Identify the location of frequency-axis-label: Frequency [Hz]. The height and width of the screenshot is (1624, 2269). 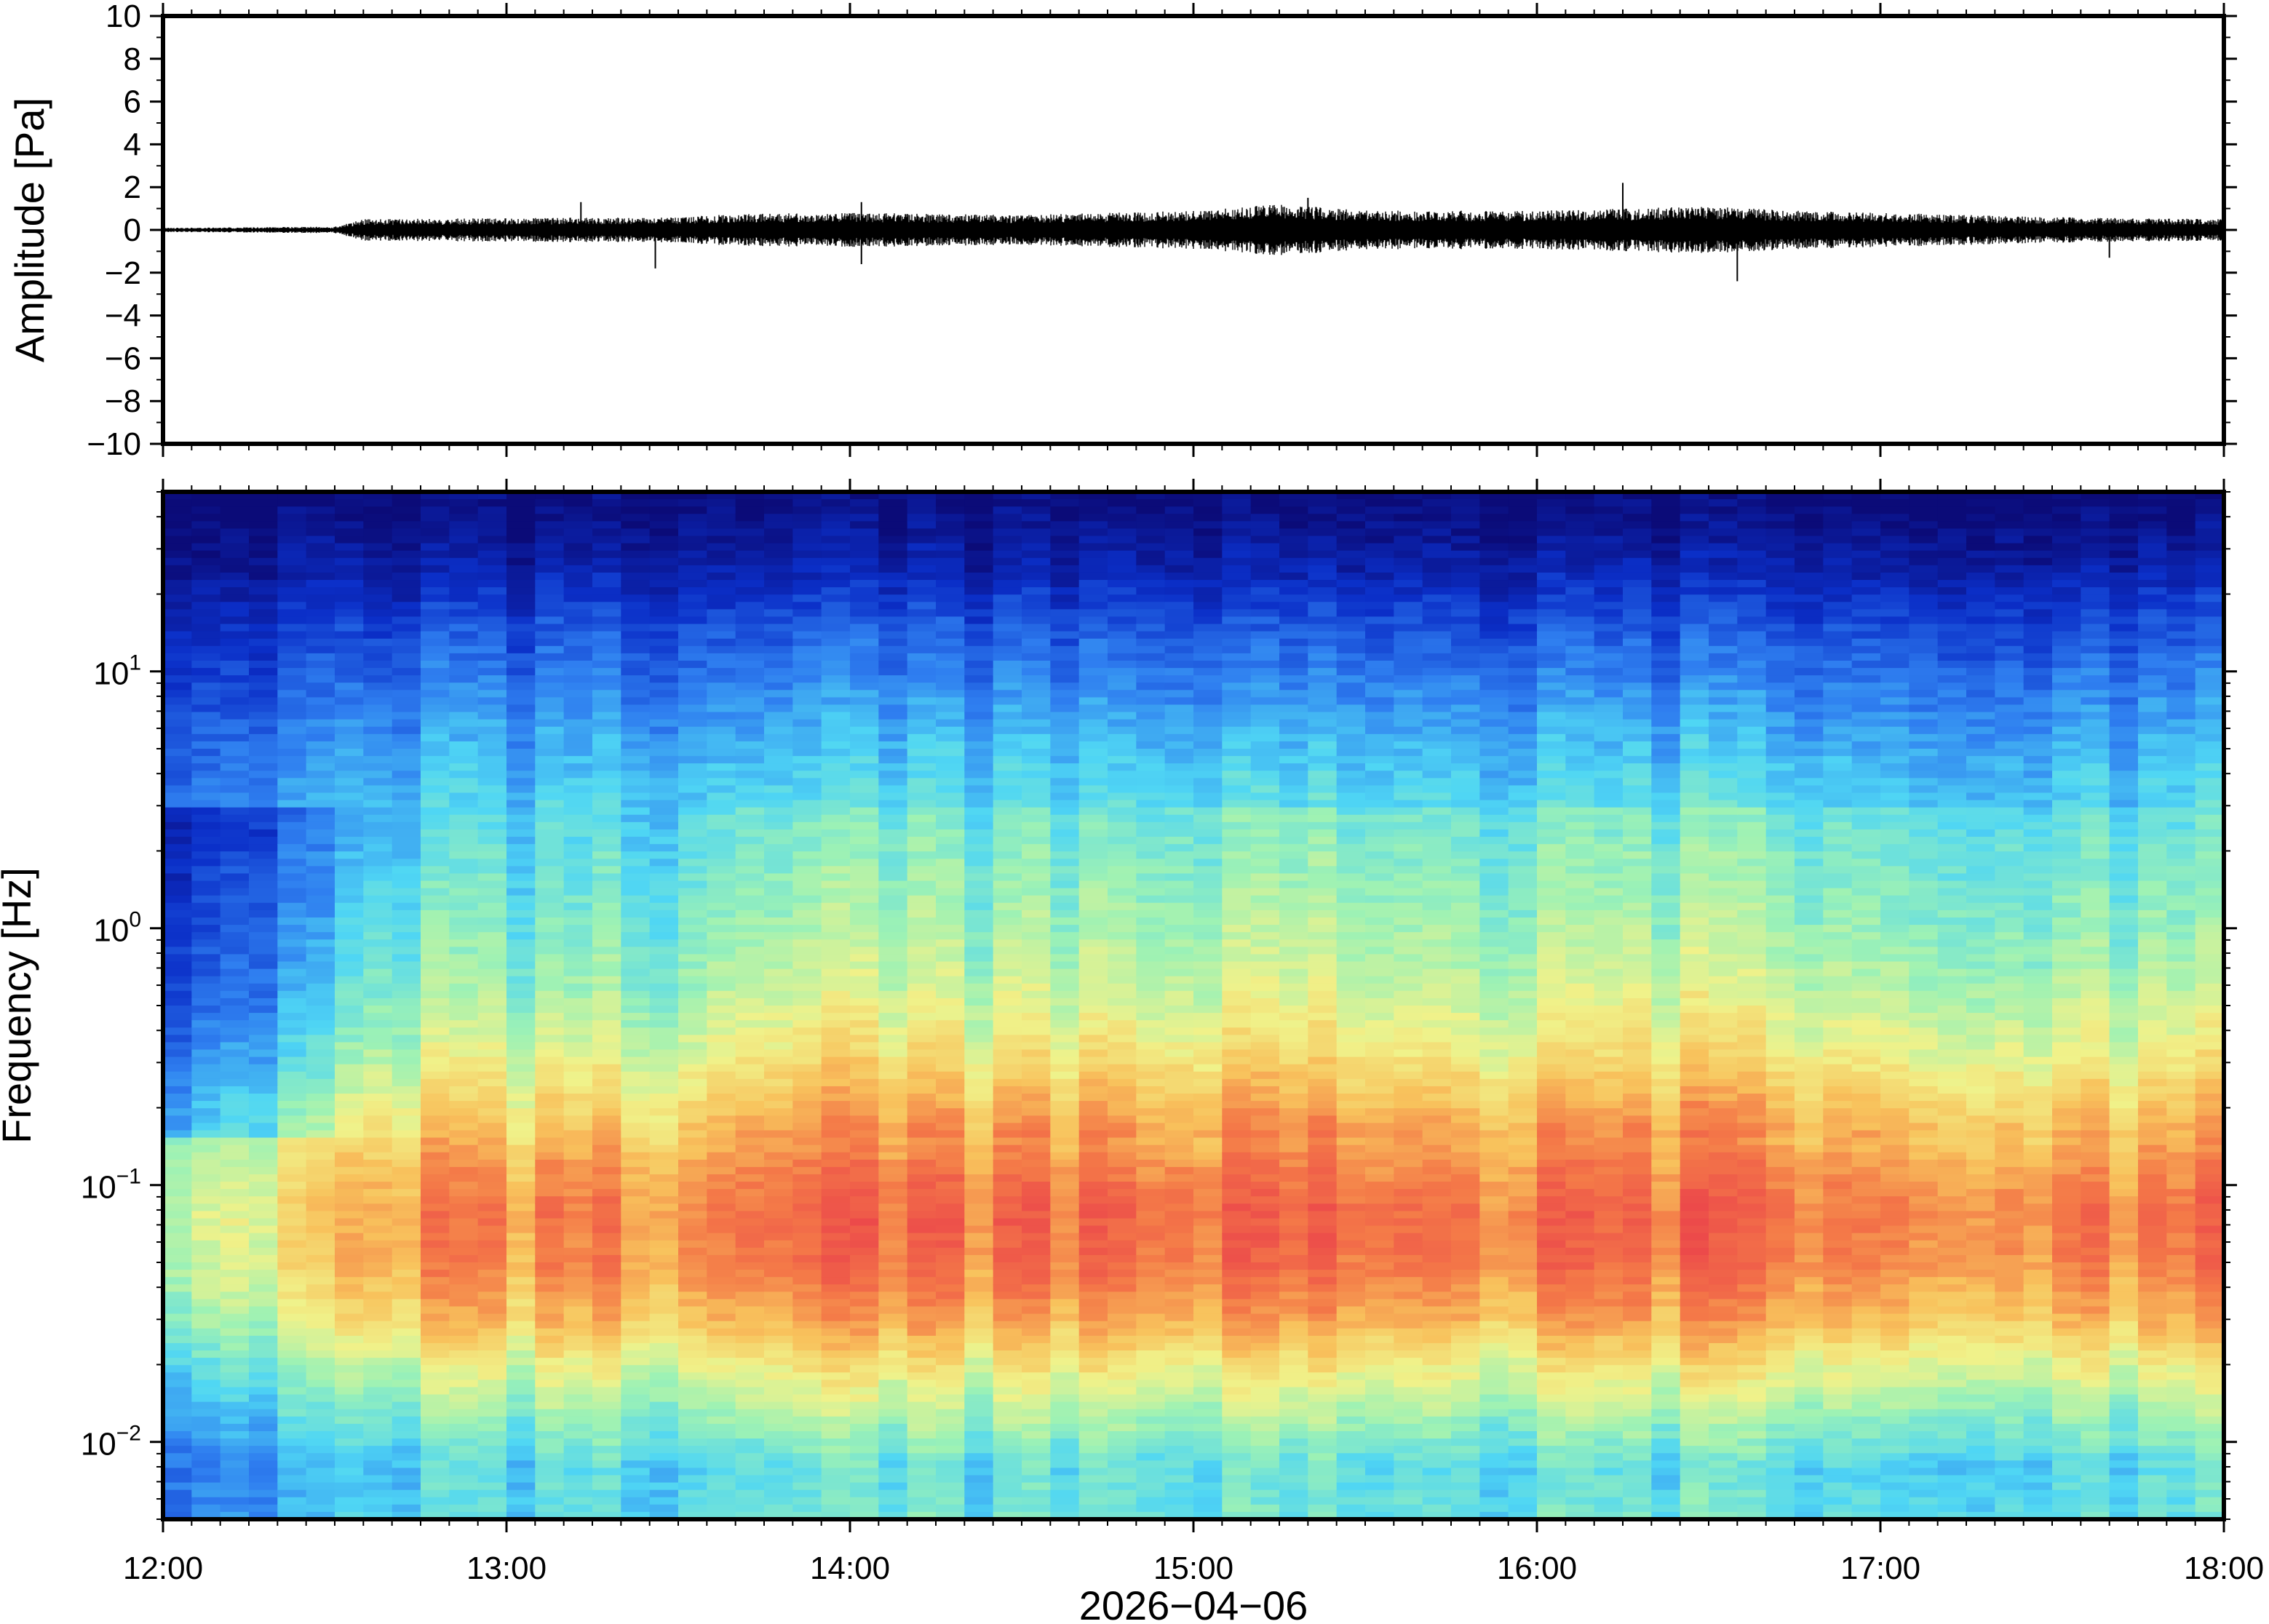
(19, 1005).